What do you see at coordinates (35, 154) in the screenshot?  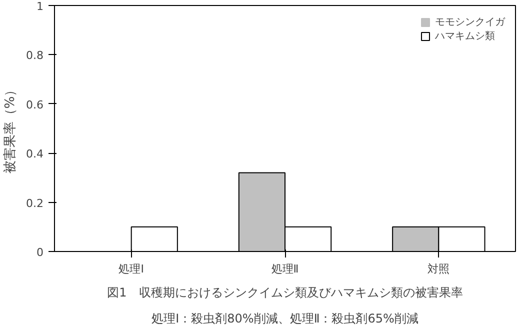 I see `y-tick-label: 0.4` at bounding box center [35, 154].